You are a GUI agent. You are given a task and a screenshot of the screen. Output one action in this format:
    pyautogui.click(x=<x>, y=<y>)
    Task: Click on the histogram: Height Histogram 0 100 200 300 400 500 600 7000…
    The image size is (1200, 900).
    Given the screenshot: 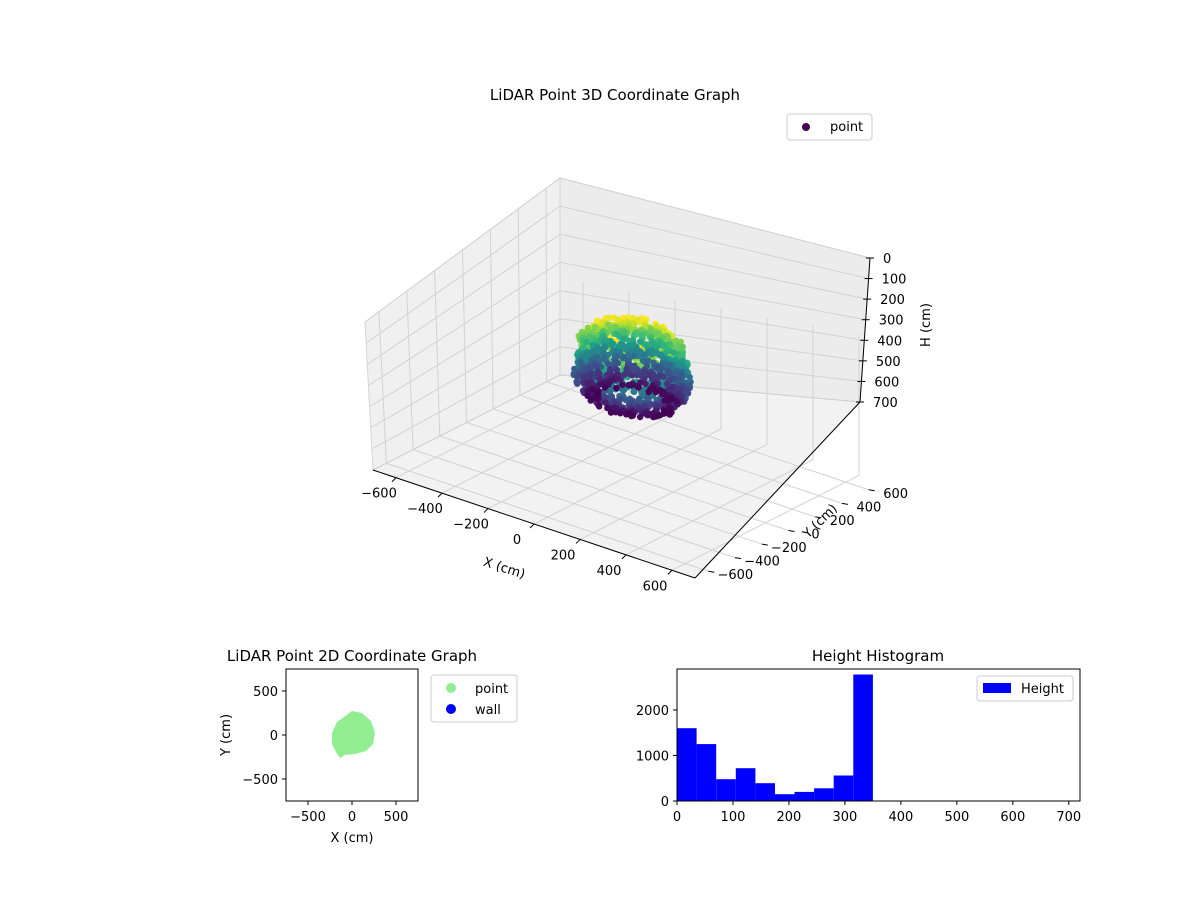 What is the action you would take?
    pyautogui.click(x=858, y=736)
    